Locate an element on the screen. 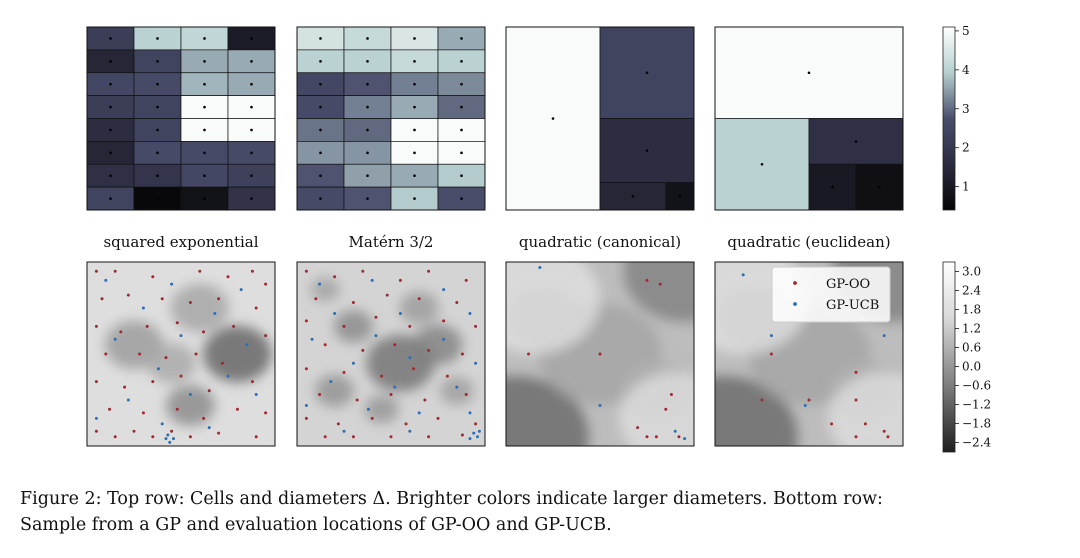 Image resolution: width=1080 pixels, height=558 pixels. colorbar-tick-label: 3 is located at coordinates (966, 109).